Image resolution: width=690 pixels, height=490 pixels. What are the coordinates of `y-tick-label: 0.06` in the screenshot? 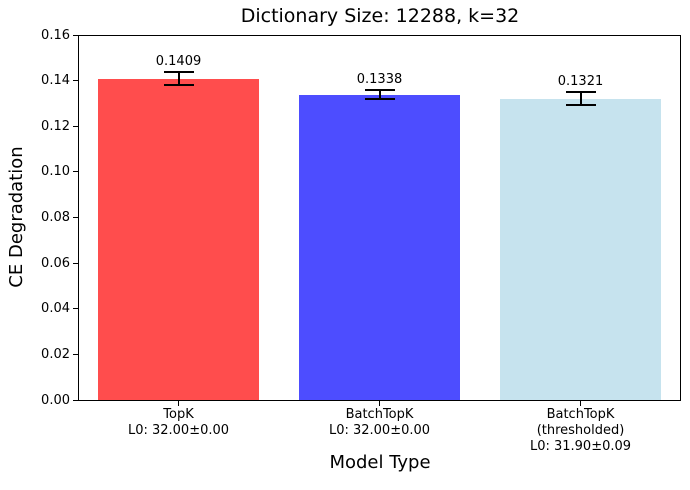 It's located at (55, 263).